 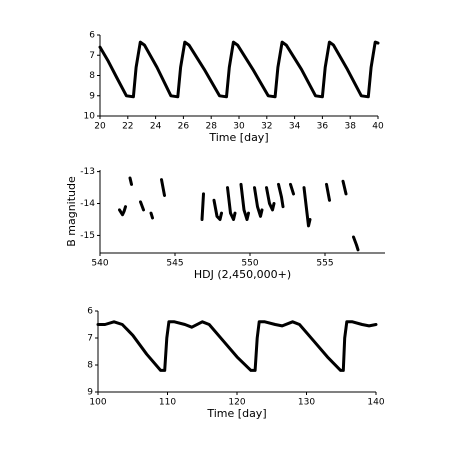 I want to click on x-axis-label: HDJ (2,450,000+), so click(x=242, y=274).